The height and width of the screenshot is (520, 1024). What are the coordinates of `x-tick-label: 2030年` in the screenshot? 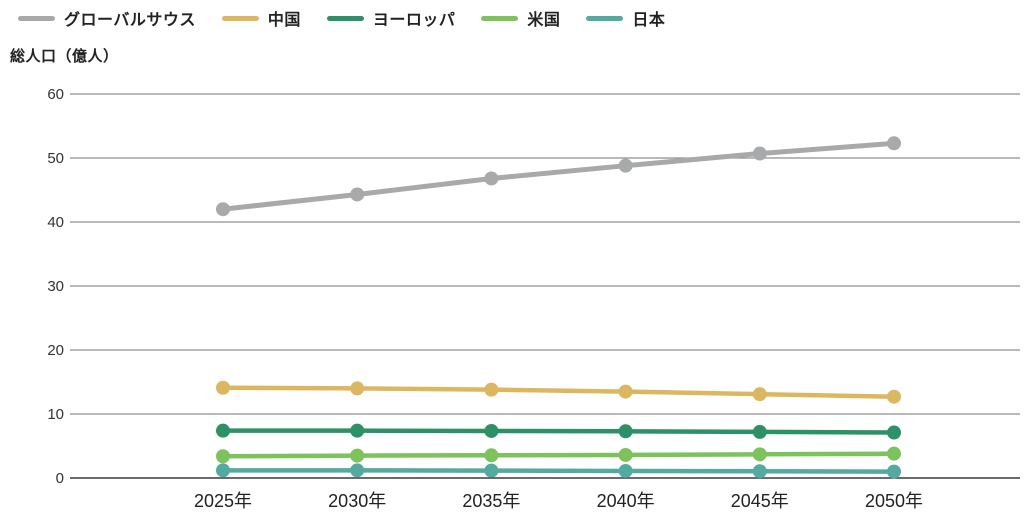 It's located at (357, 501).